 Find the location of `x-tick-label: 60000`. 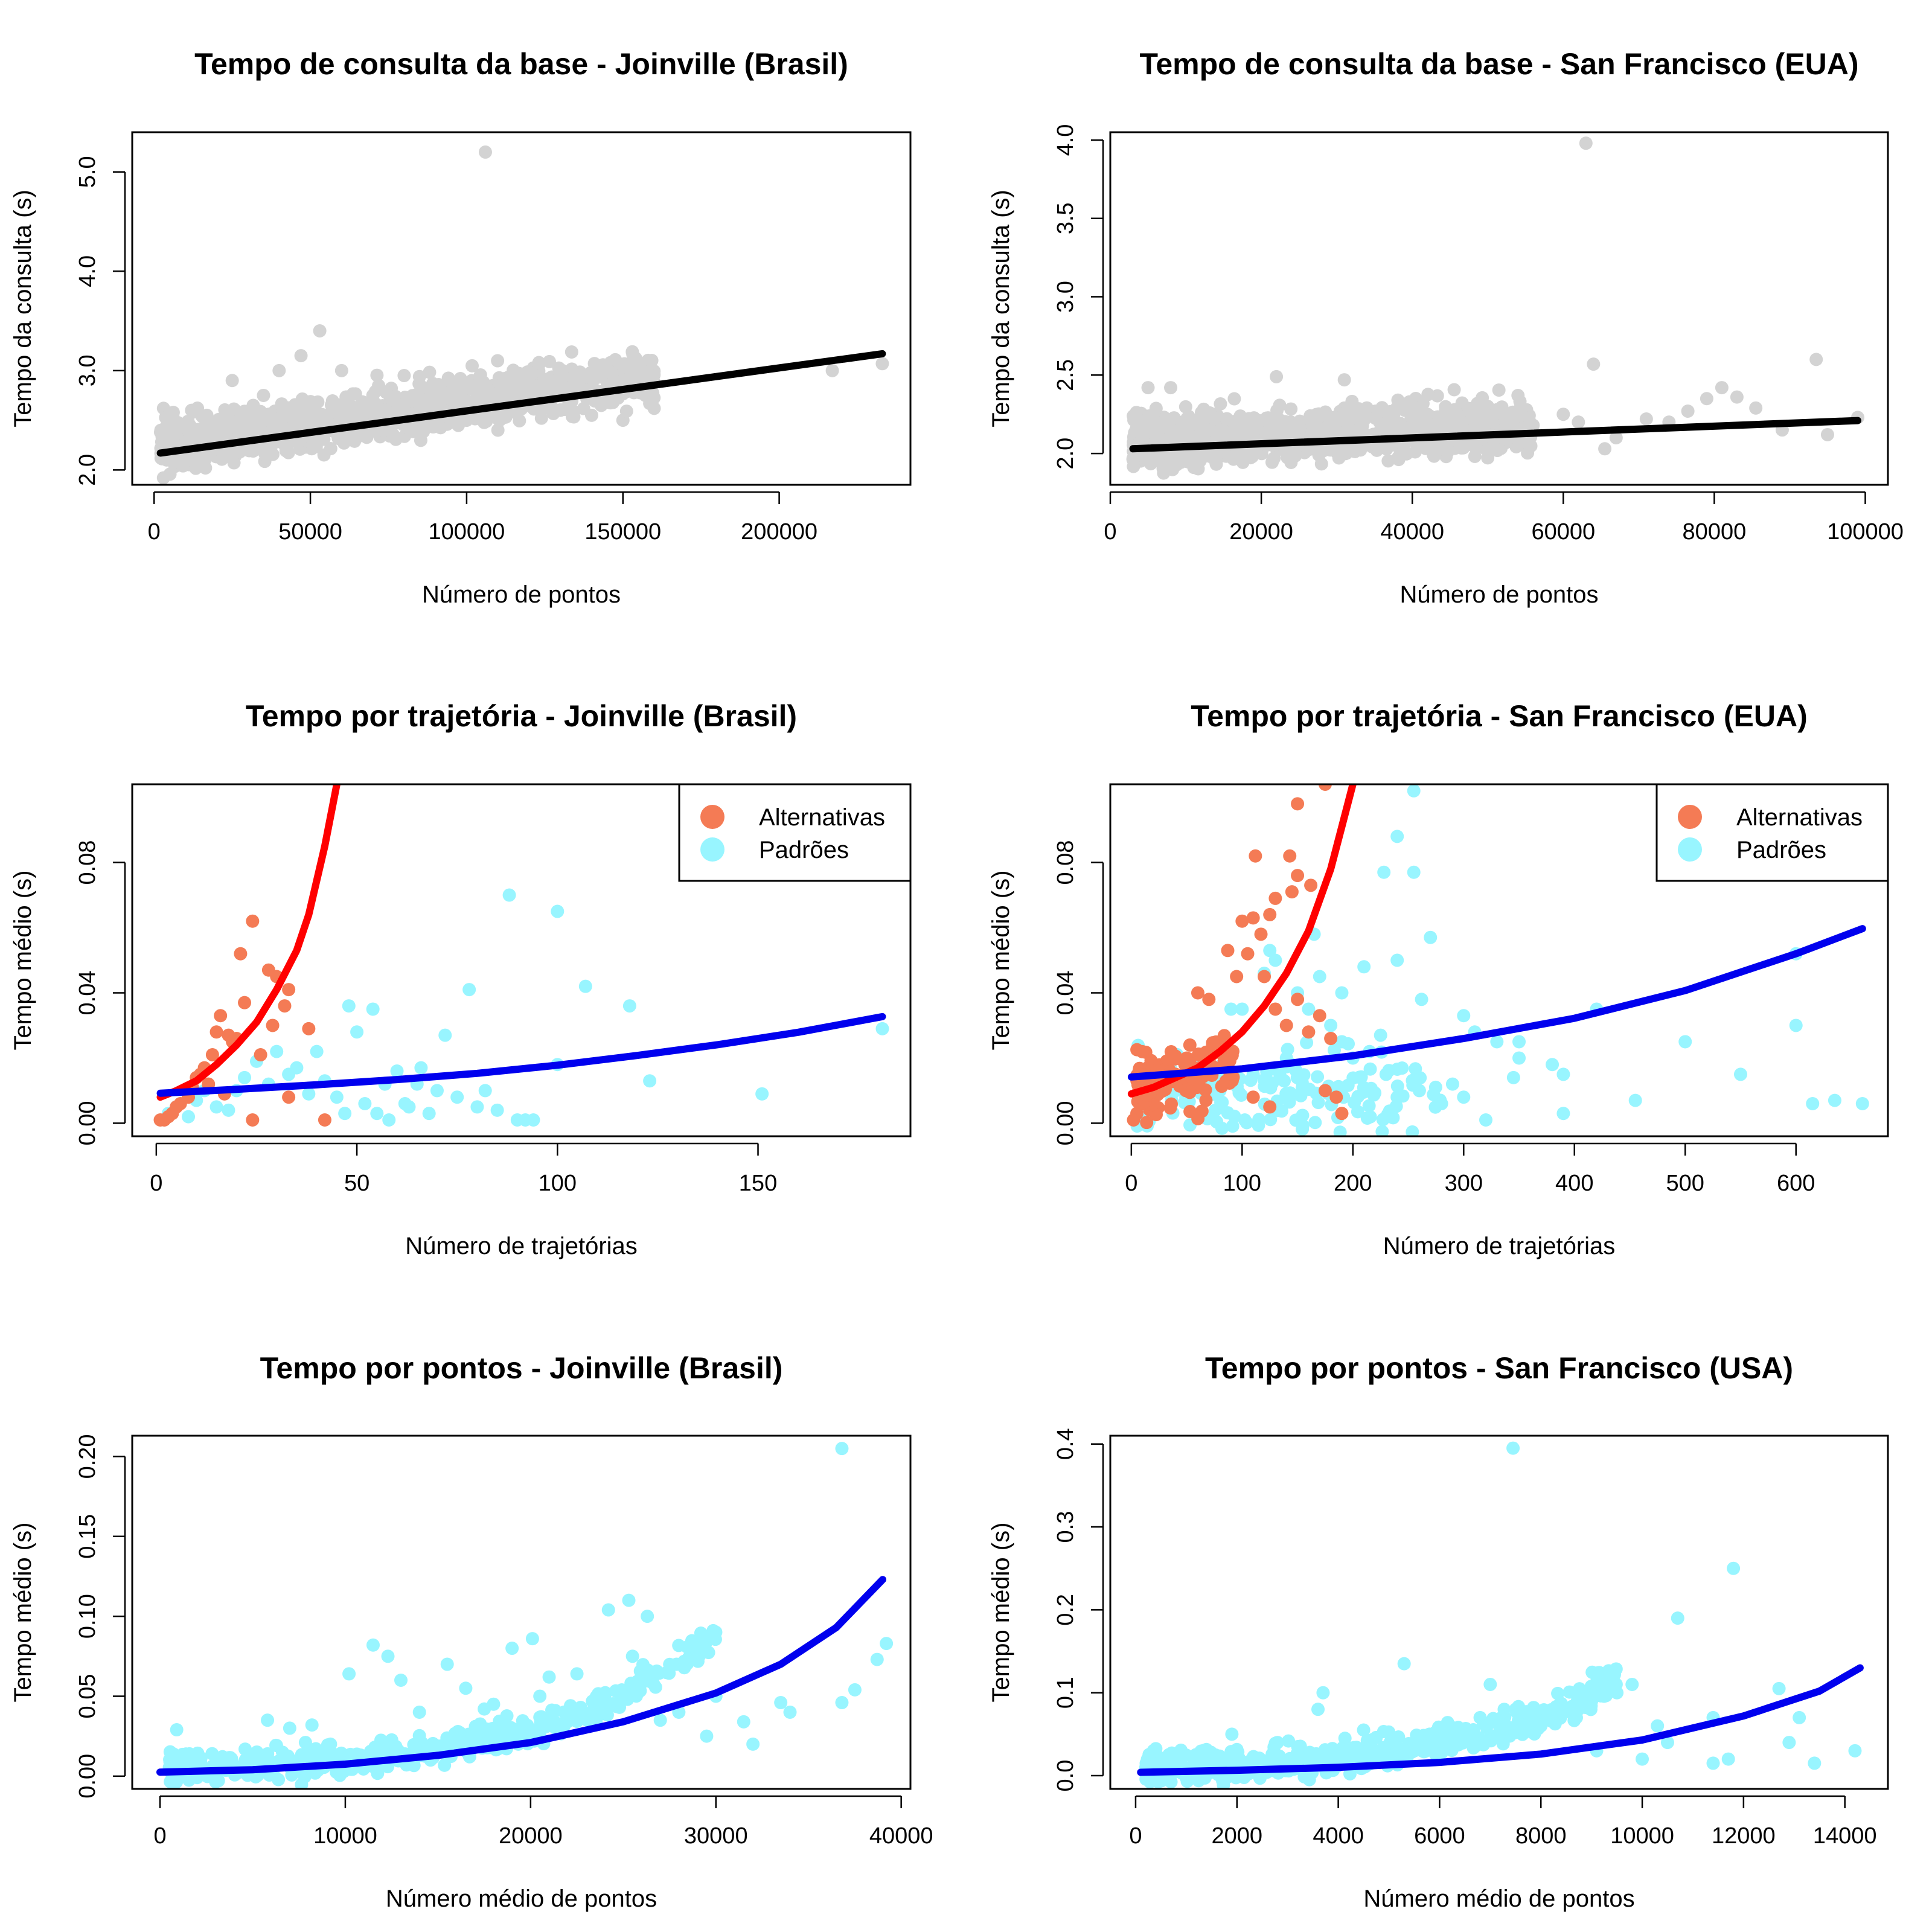

x-tick-label: 60000 is located at coordinates (1563, 532).